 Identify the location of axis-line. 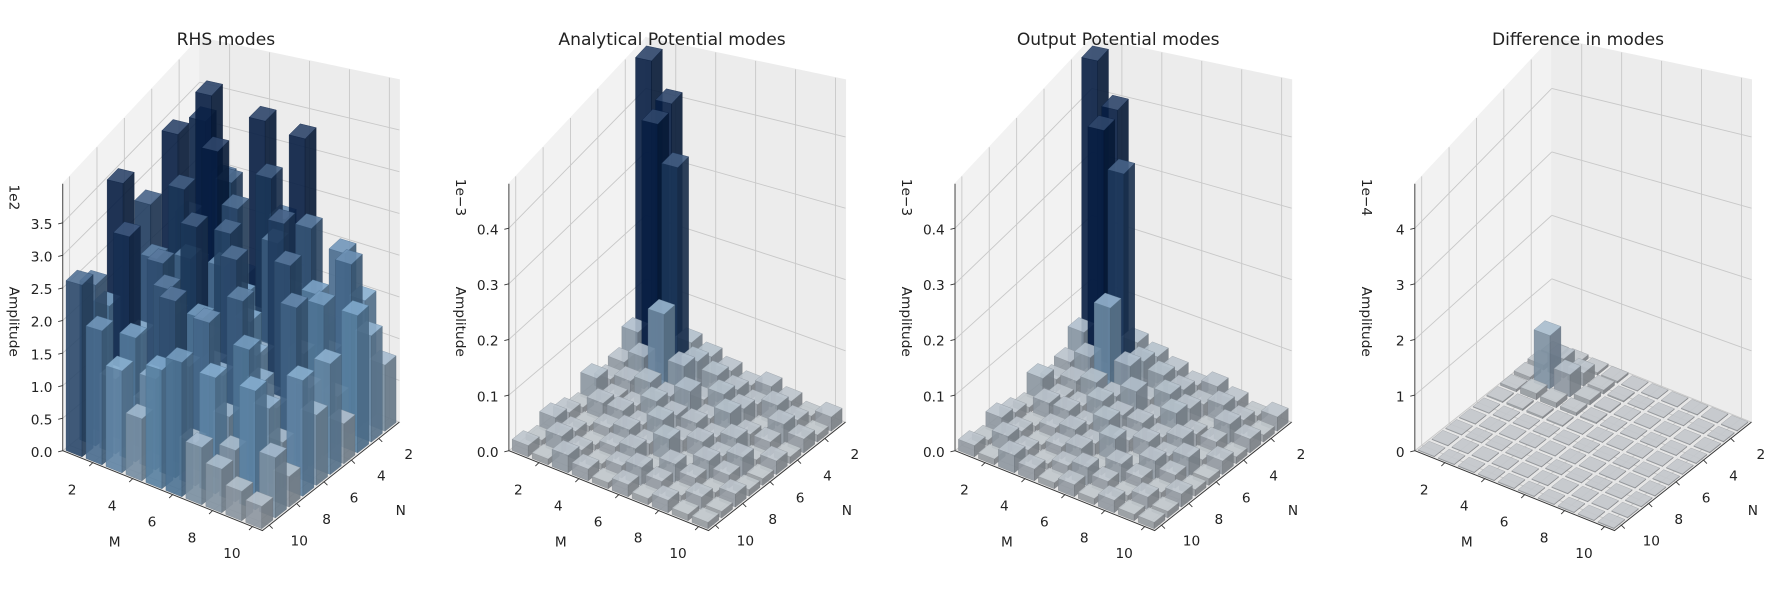
(677, 357).